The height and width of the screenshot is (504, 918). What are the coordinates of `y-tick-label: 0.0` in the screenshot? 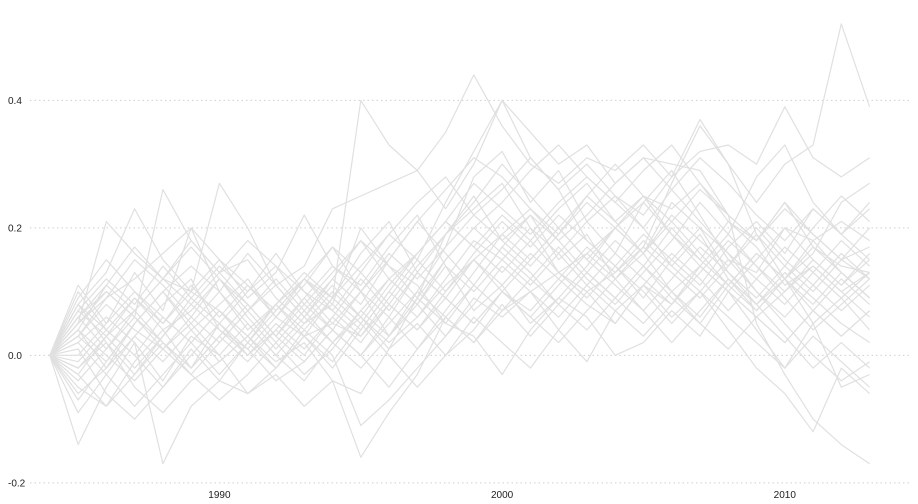 It's located at (15, 356).